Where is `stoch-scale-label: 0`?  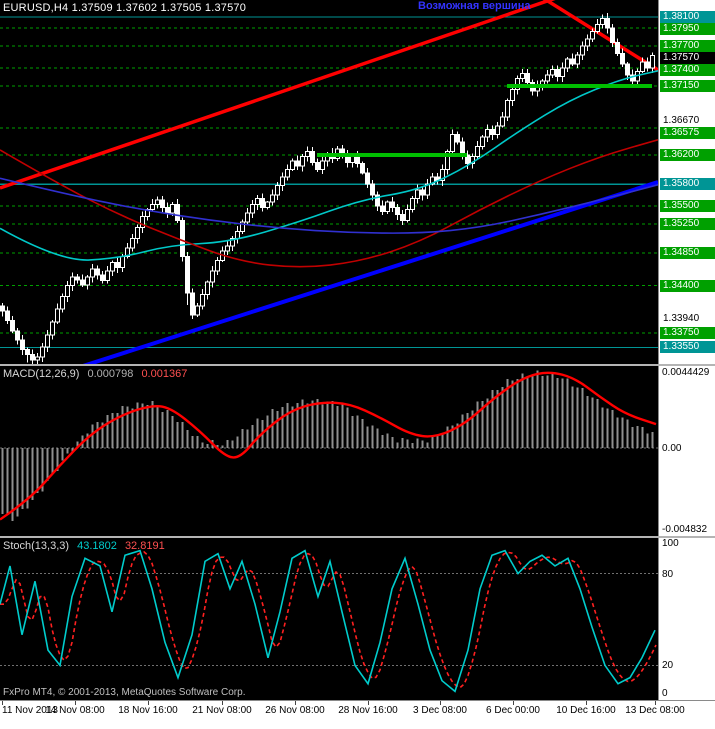
stoch-scale-label: 0 is located at coordinates (665, 693).